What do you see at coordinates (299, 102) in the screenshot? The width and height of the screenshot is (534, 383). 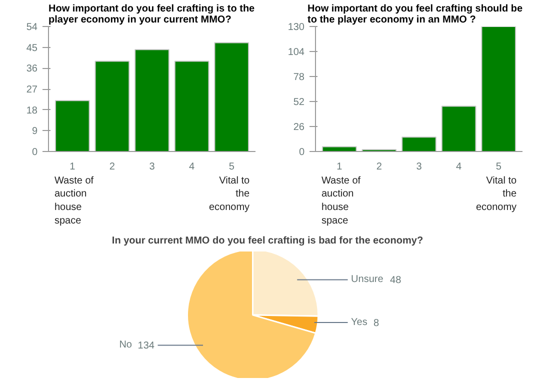 I see `y-tick-label: 52` at bounding box center [299, 102].